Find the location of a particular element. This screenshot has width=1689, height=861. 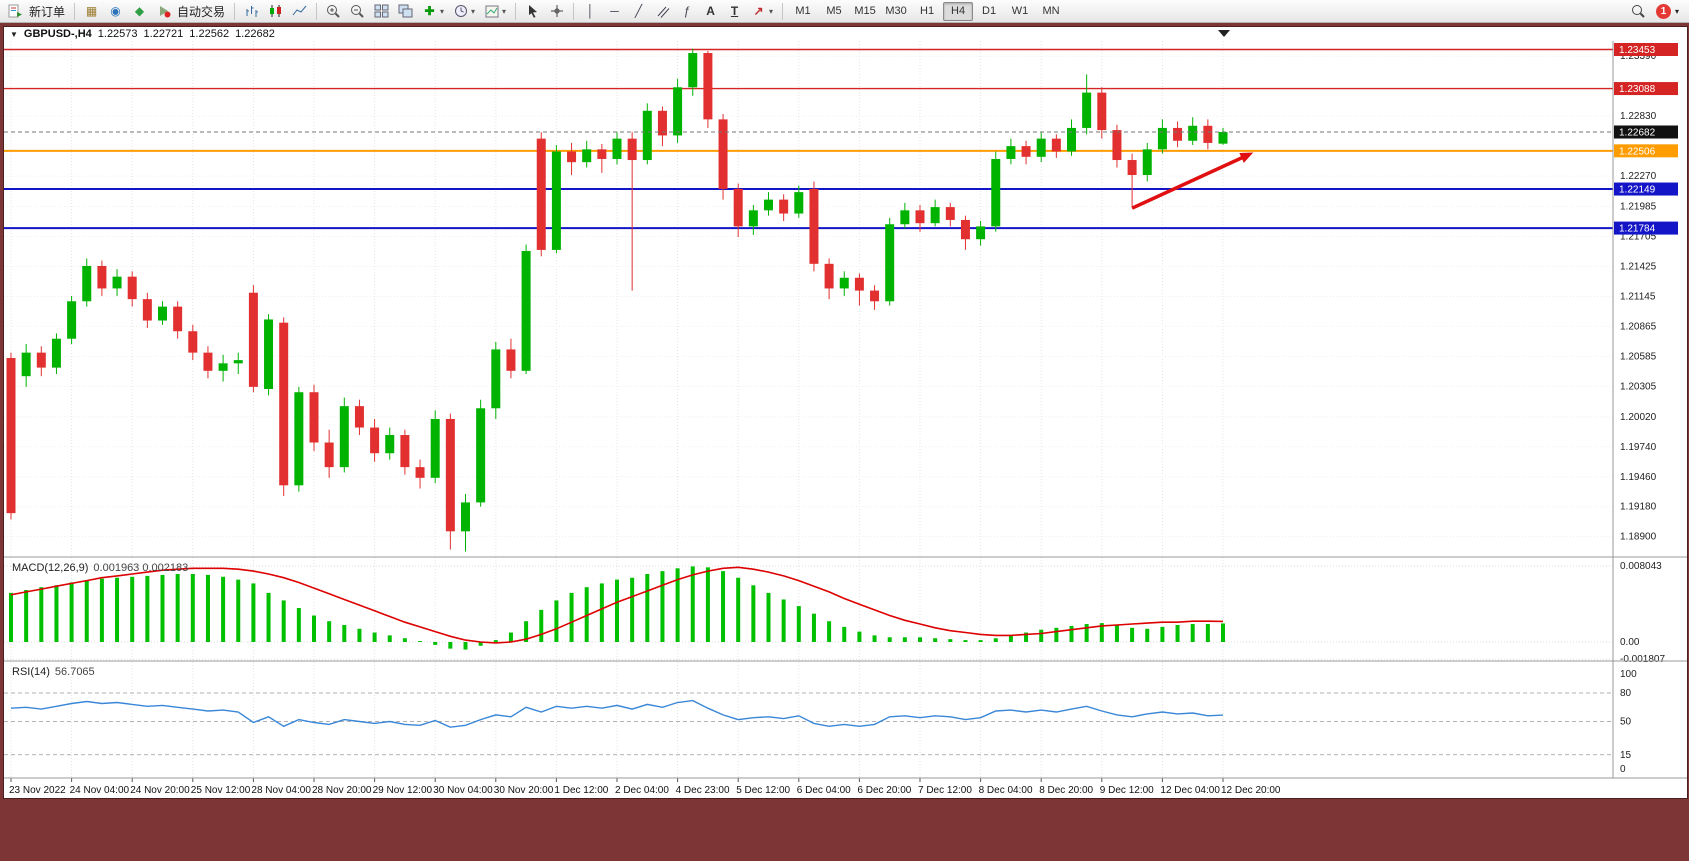

price-axis-label: 1.19740 is located at coordinates (1638, 447).